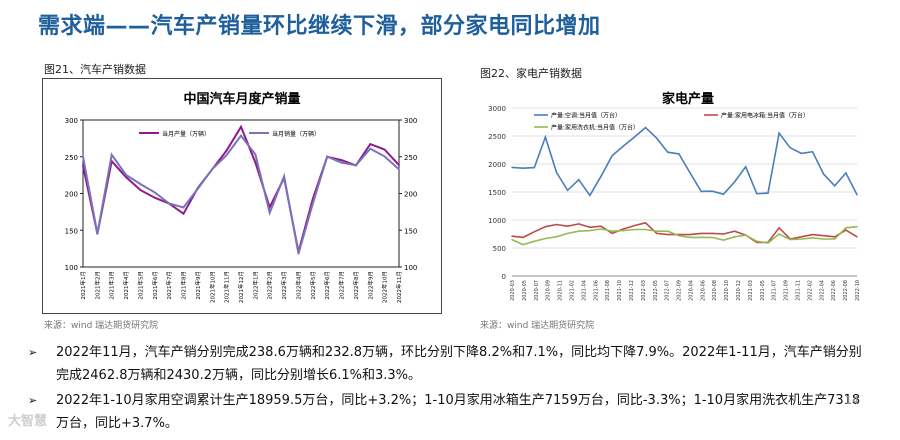  Describe the element at coordinates (586, 116) in the screenshot. I see `legend-label: 产量:空调:当月值（万台）` at that location.